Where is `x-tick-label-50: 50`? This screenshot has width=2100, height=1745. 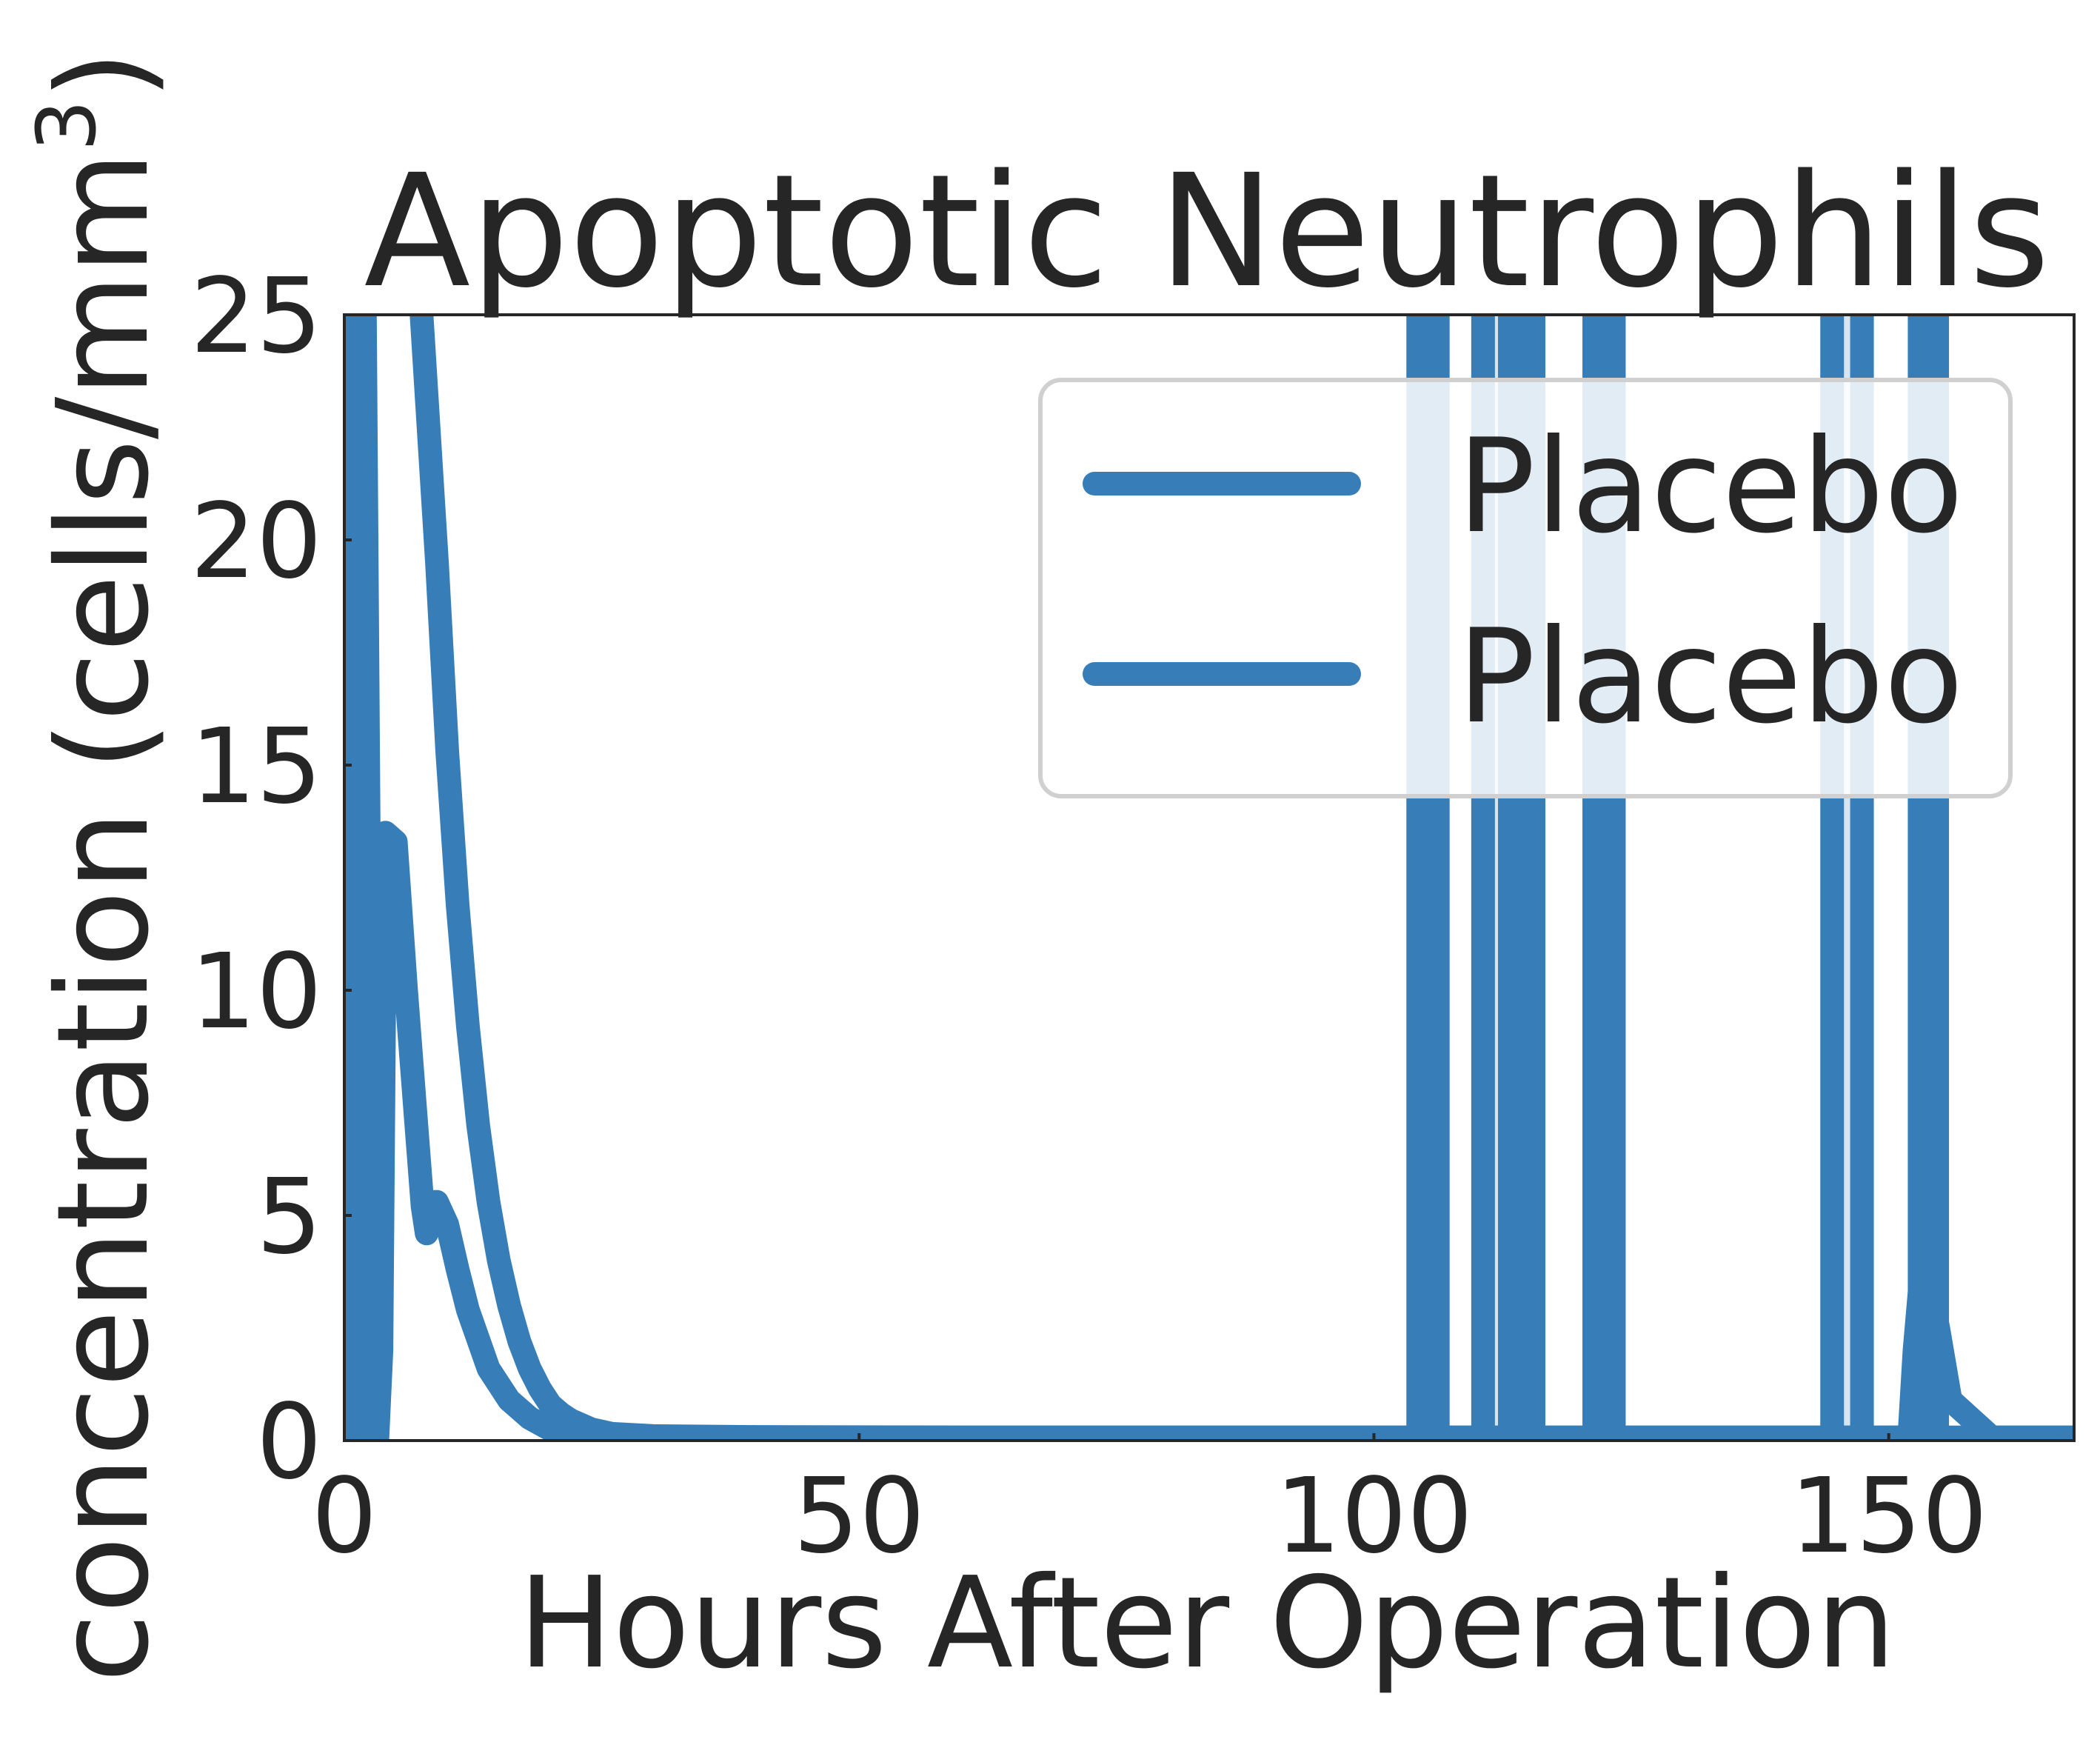 x-tick-label-50: 50 is located at coordinates (859, 1516).